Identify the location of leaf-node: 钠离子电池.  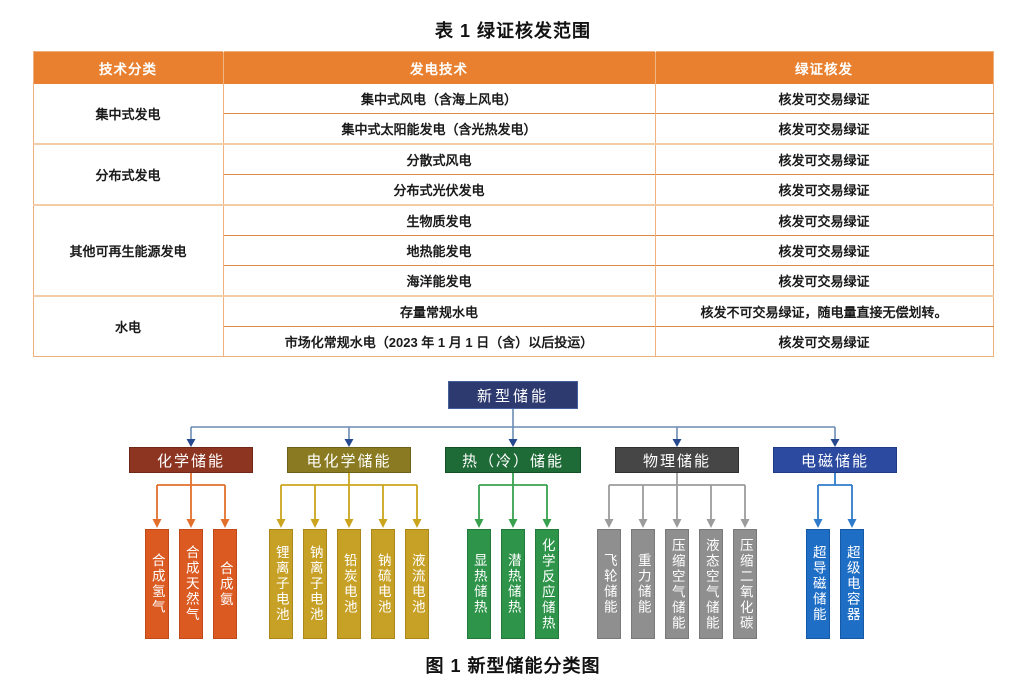
(314, 584).